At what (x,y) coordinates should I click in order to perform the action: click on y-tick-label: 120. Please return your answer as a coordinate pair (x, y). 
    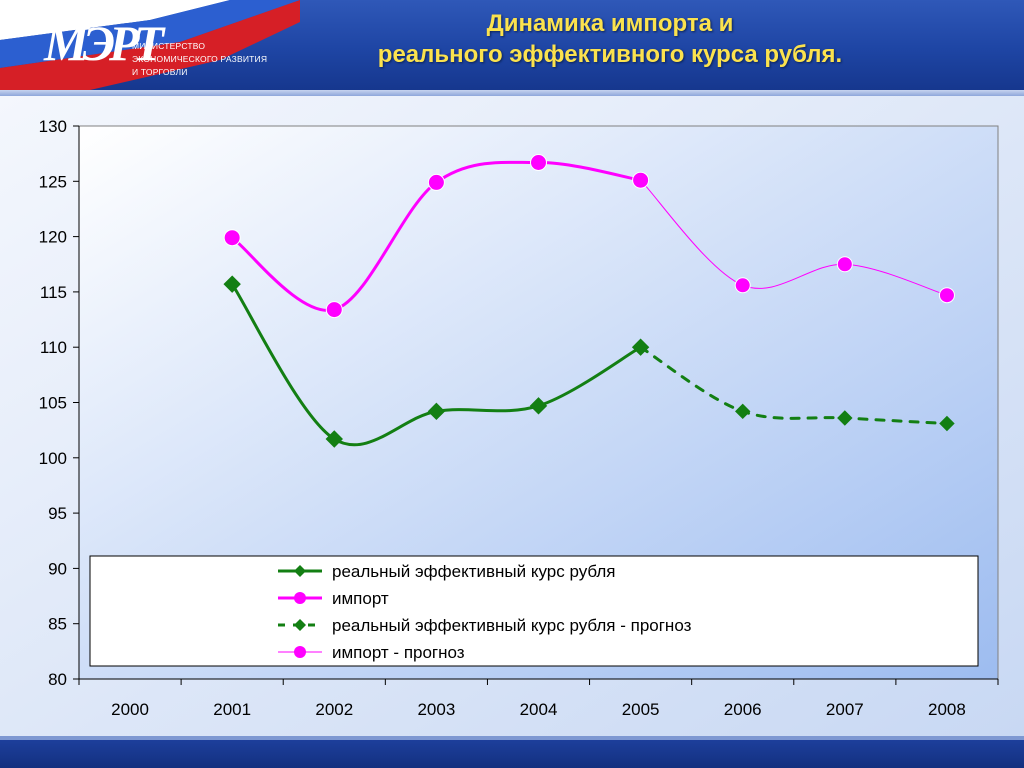
    Looking at the image, I should click on (53, 237).